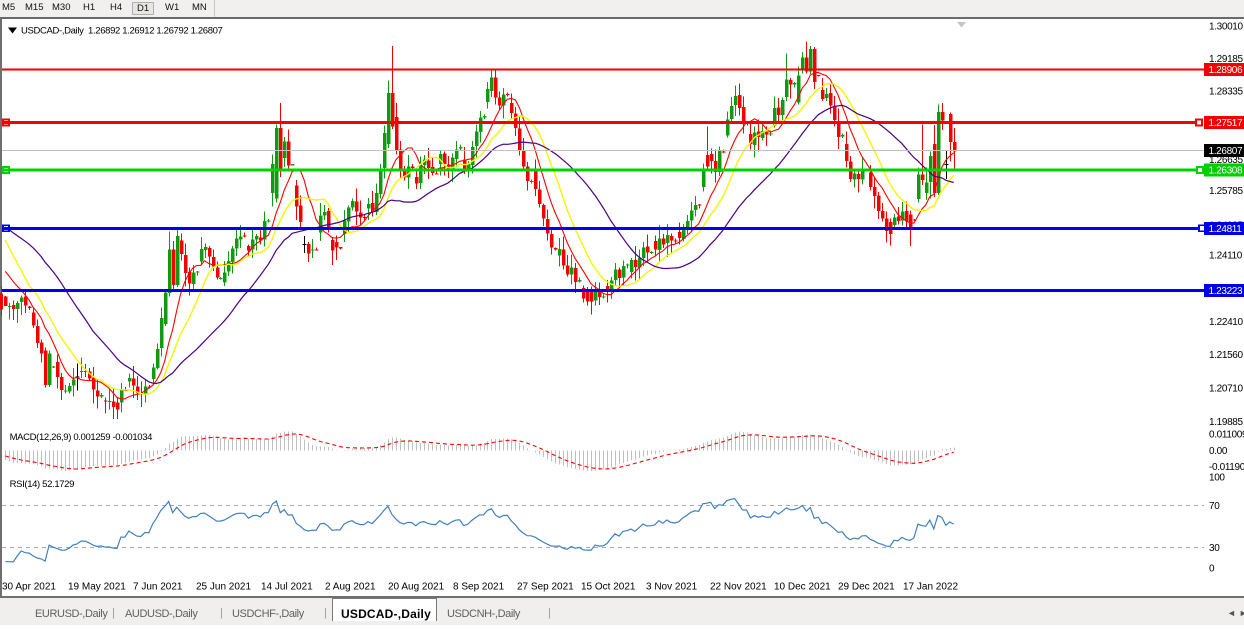 The image size is (1244, 630). What do you see at coordinates (287, 587) in the screenshot?
I see `svg-text: 14 Jul 2021` at bounding box center [287, 587].